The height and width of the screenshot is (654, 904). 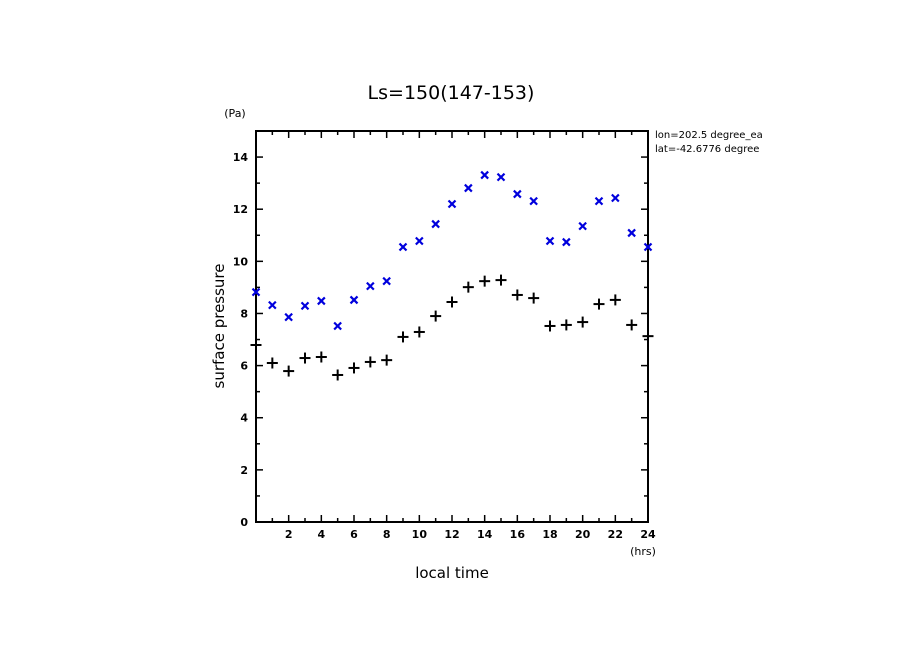 I want to click on x-tick-label: 12, so click(x=451, y=534).